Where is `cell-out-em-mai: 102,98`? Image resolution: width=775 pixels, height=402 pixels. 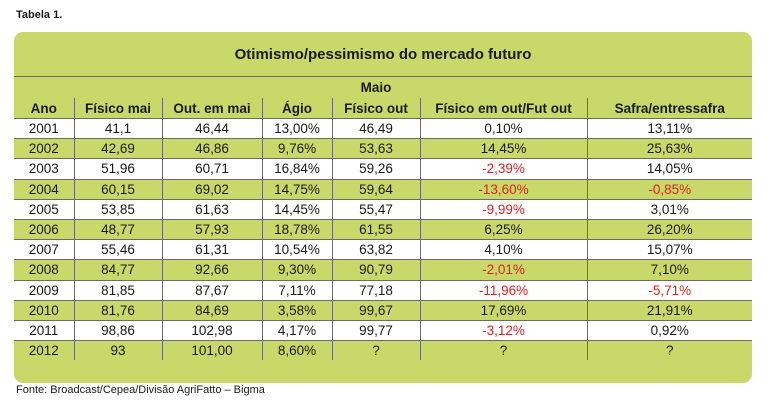 cell-out-em-mai: 102,98 is located at coordinates (212, 331).